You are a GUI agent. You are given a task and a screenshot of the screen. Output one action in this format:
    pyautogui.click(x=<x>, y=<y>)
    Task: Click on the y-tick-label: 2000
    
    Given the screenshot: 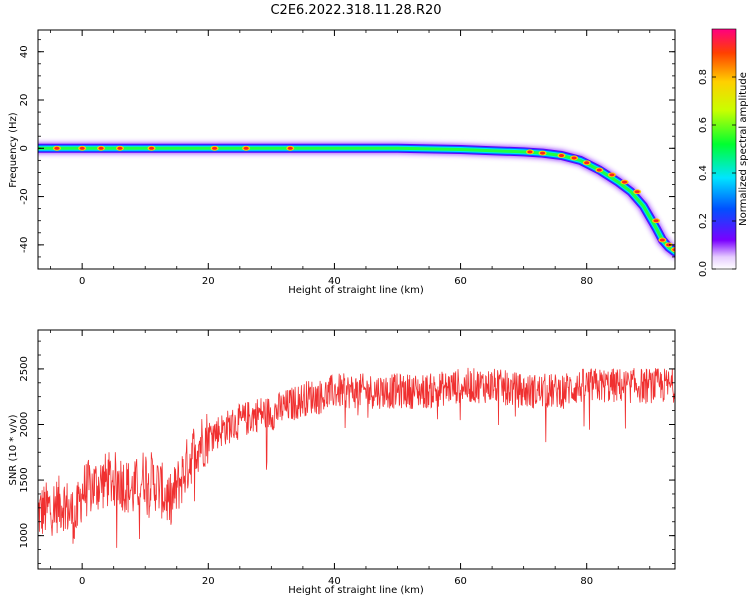 What is the action you would take?
    pyautogui.click(x=24, y=424)
    